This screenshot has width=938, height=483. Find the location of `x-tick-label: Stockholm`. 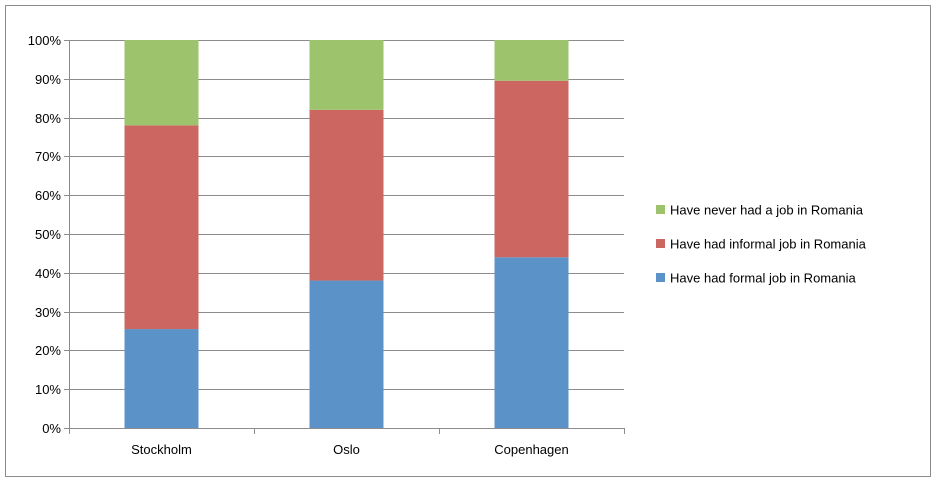

x-tick-label: Stockholm is located at coordinates (161, 449).